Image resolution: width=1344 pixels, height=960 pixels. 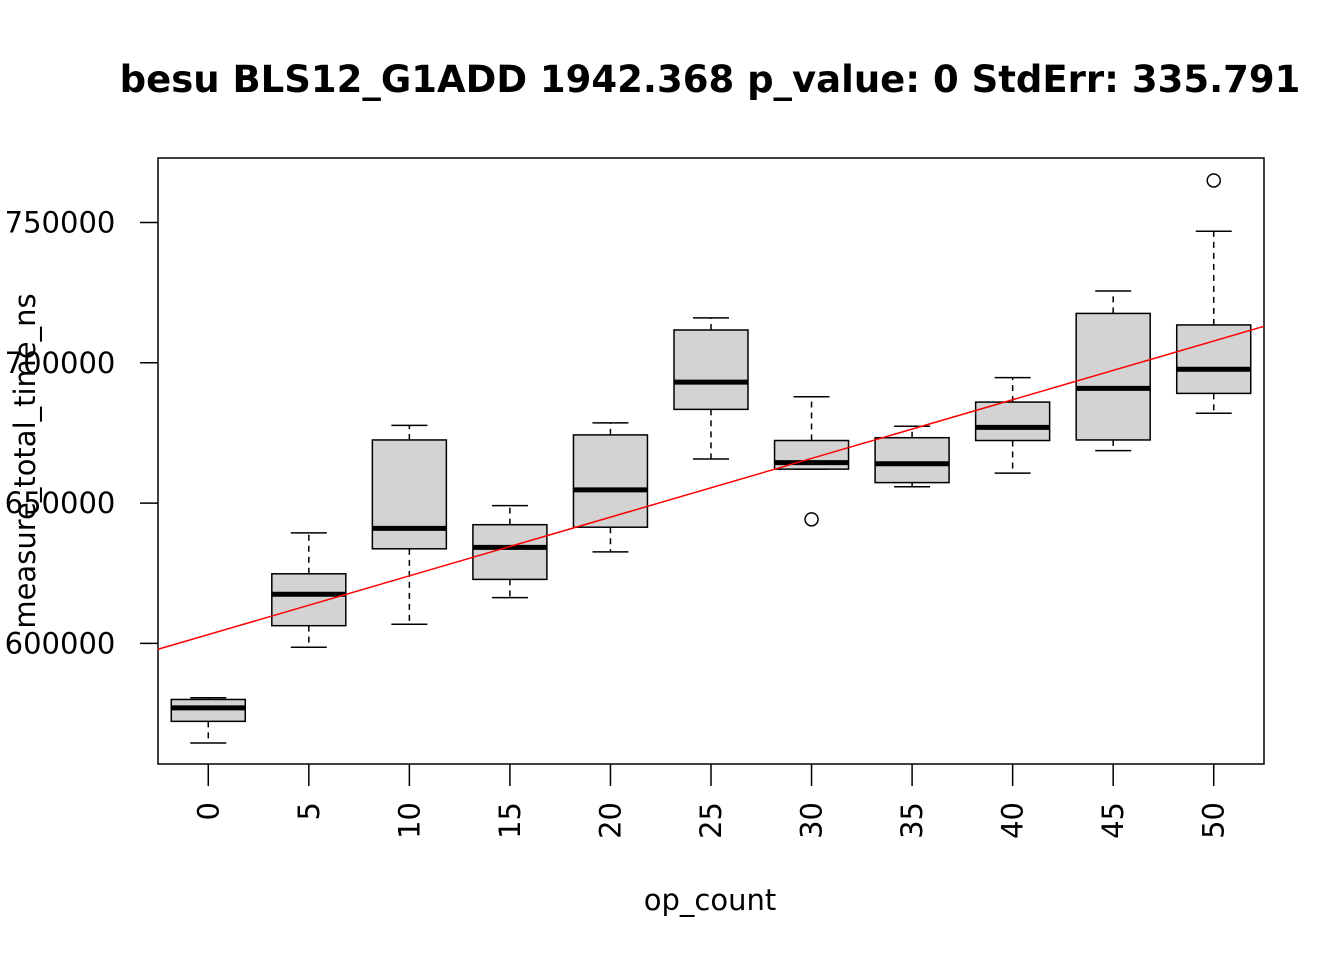 I want to click on x-tick-label: 5, so click(x=309, y=811).